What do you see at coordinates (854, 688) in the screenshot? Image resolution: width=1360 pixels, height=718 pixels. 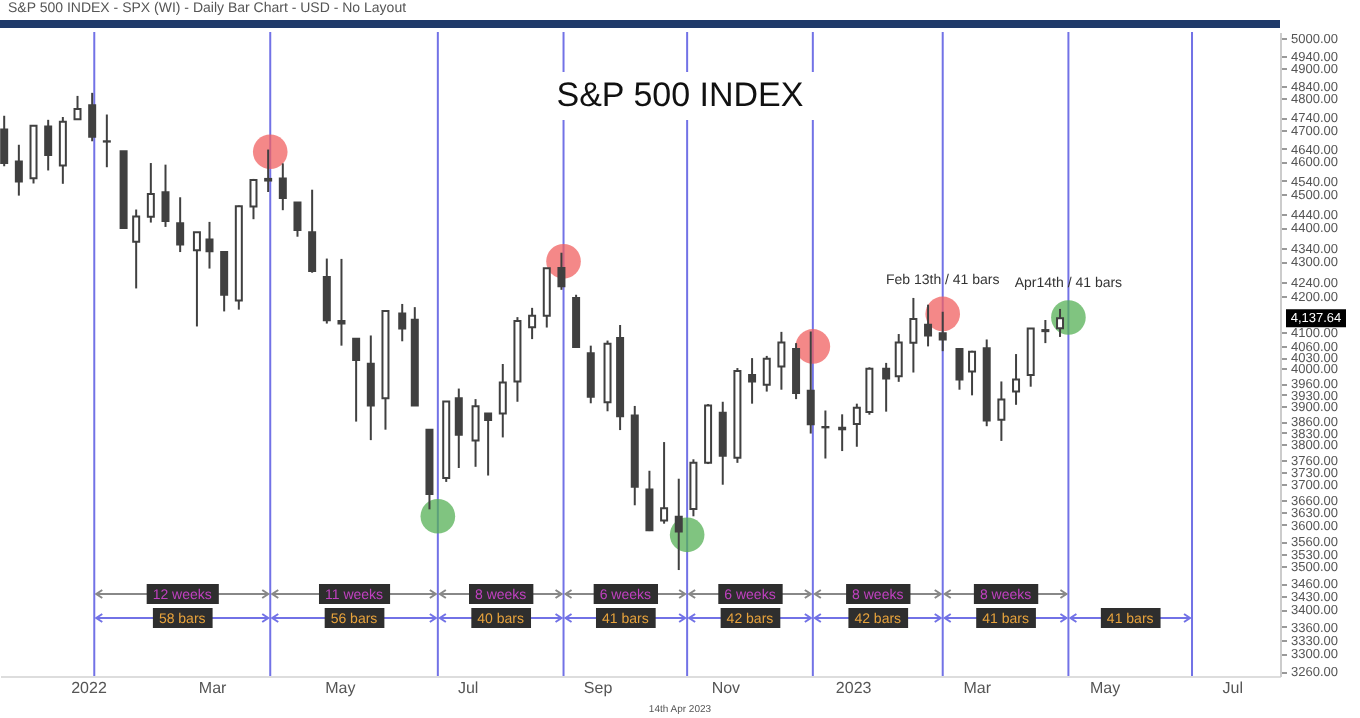 I see `x-tick-label: 2023` at bounding box center [854, 688].